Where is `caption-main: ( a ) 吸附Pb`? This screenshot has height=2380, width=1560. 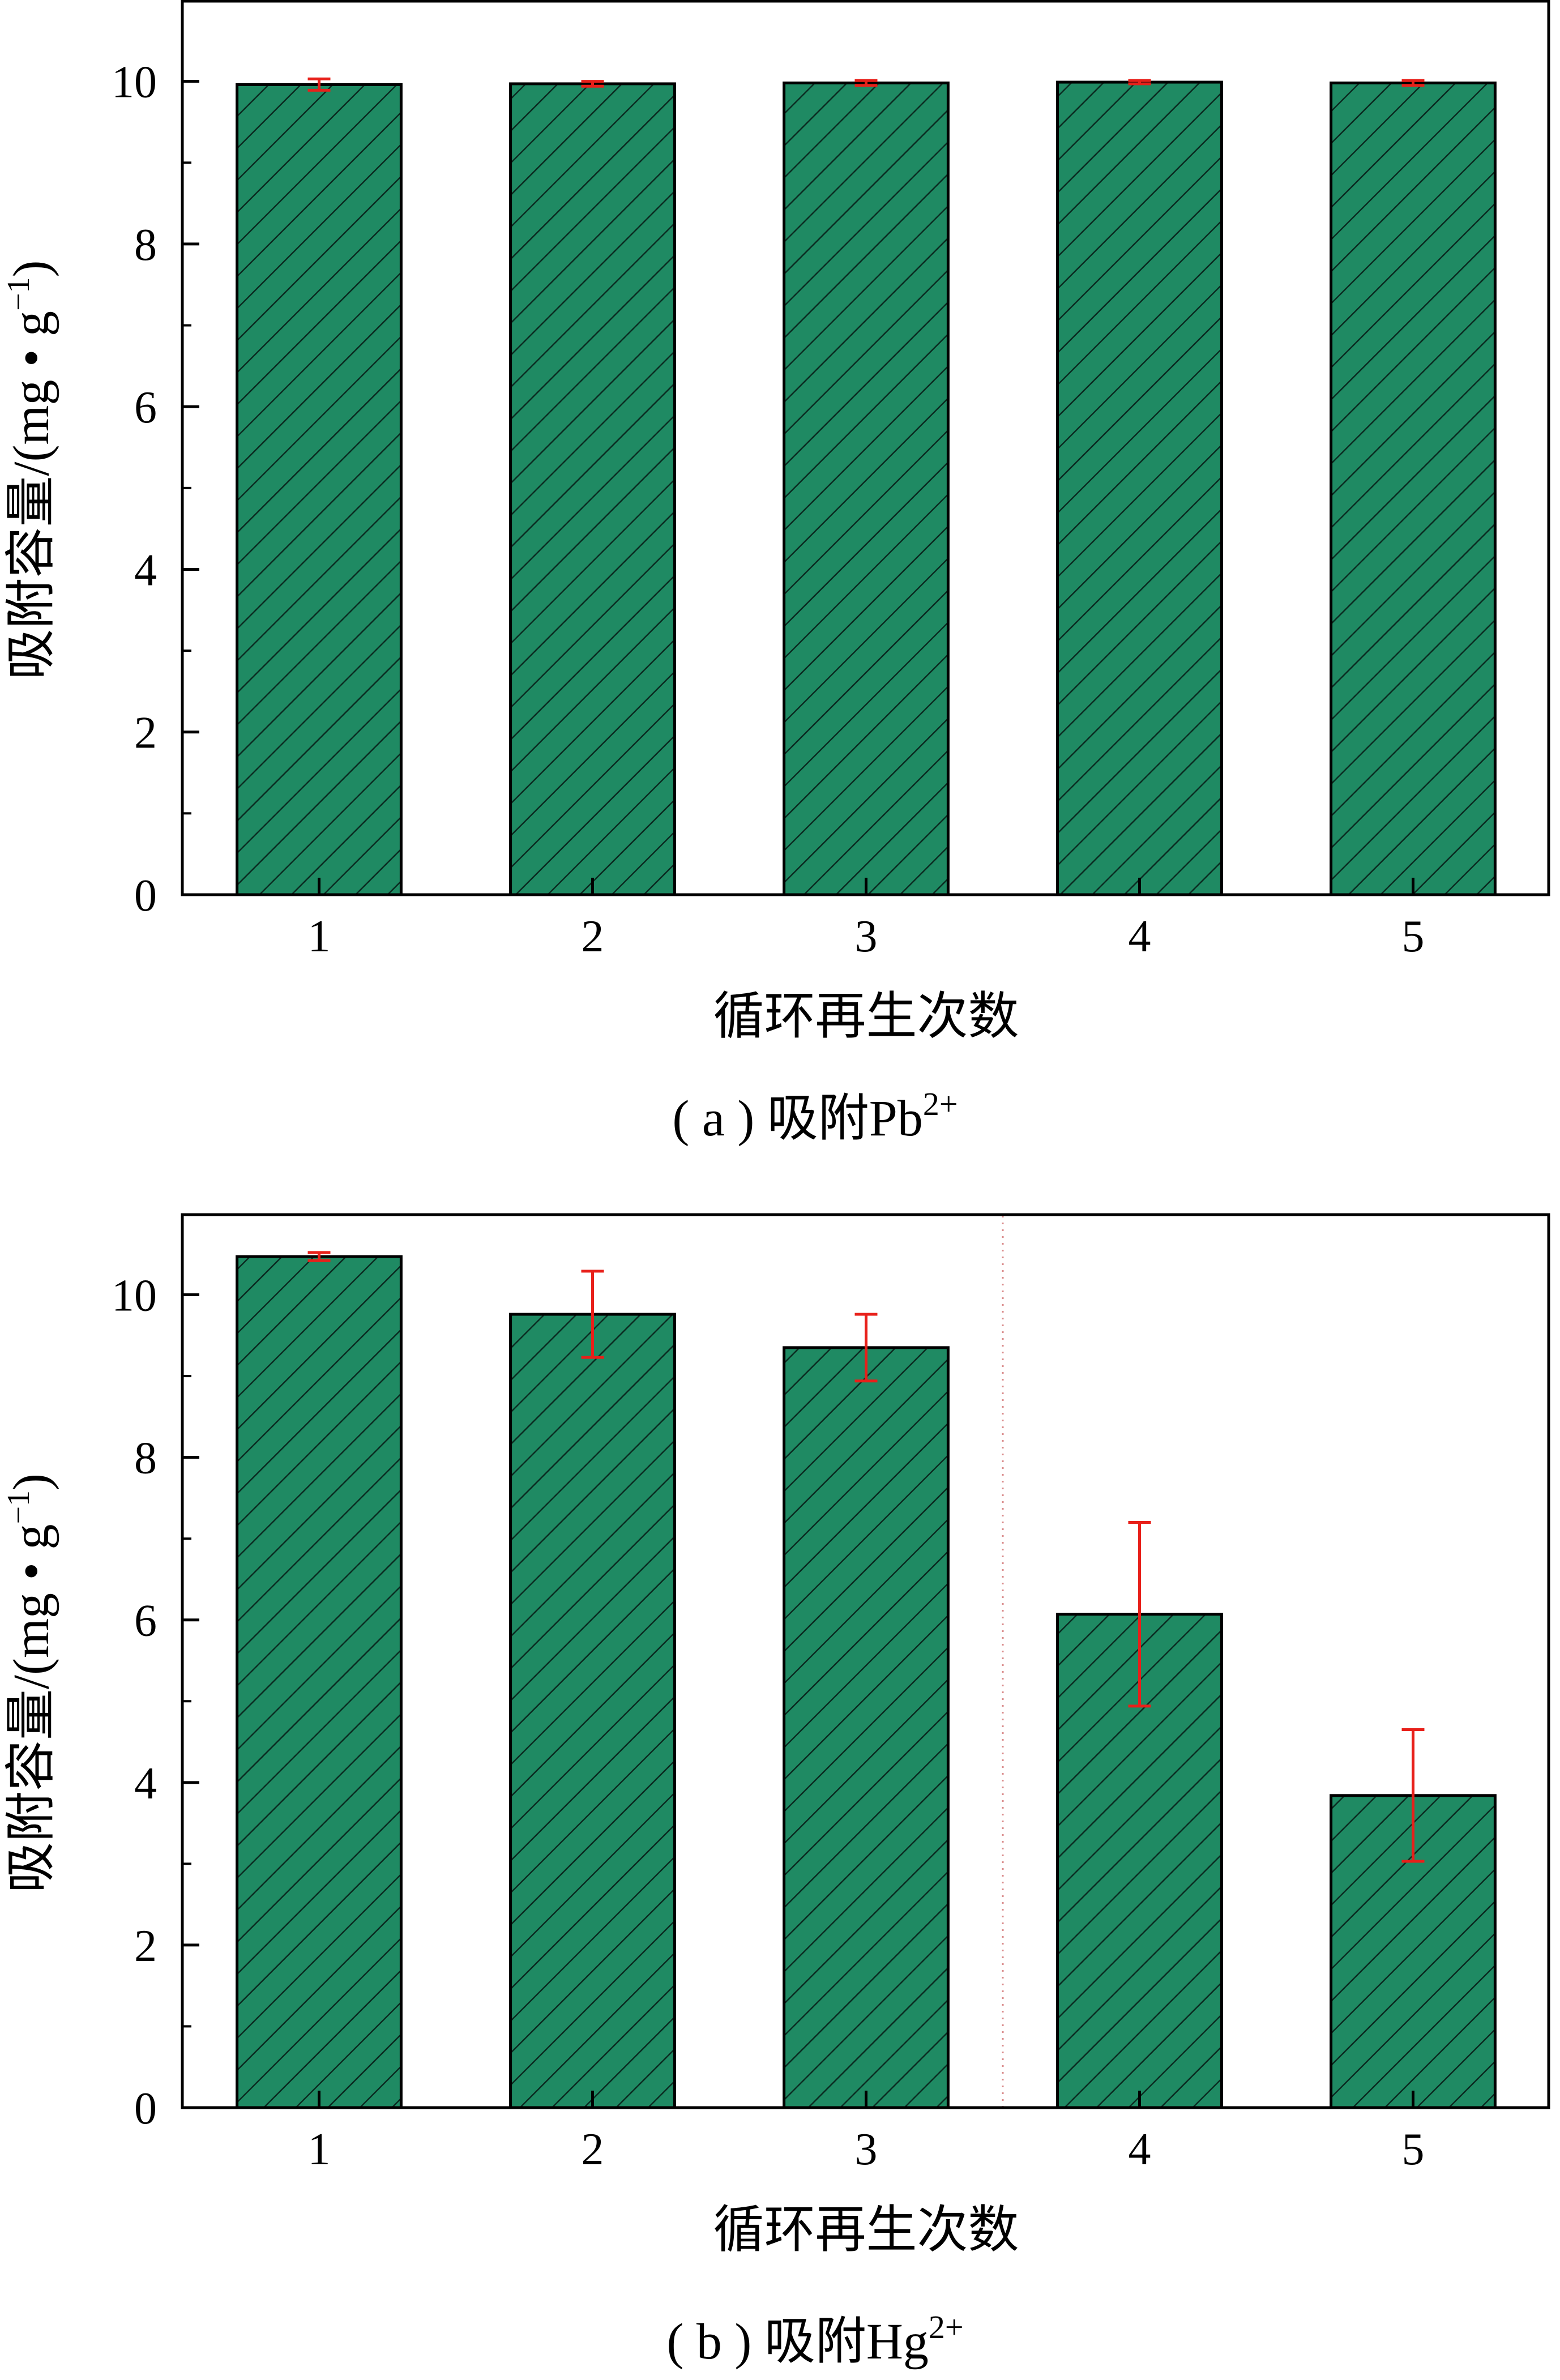 caption-main: ( a ) 吸附Pb is located at coordinates (797, 1119).